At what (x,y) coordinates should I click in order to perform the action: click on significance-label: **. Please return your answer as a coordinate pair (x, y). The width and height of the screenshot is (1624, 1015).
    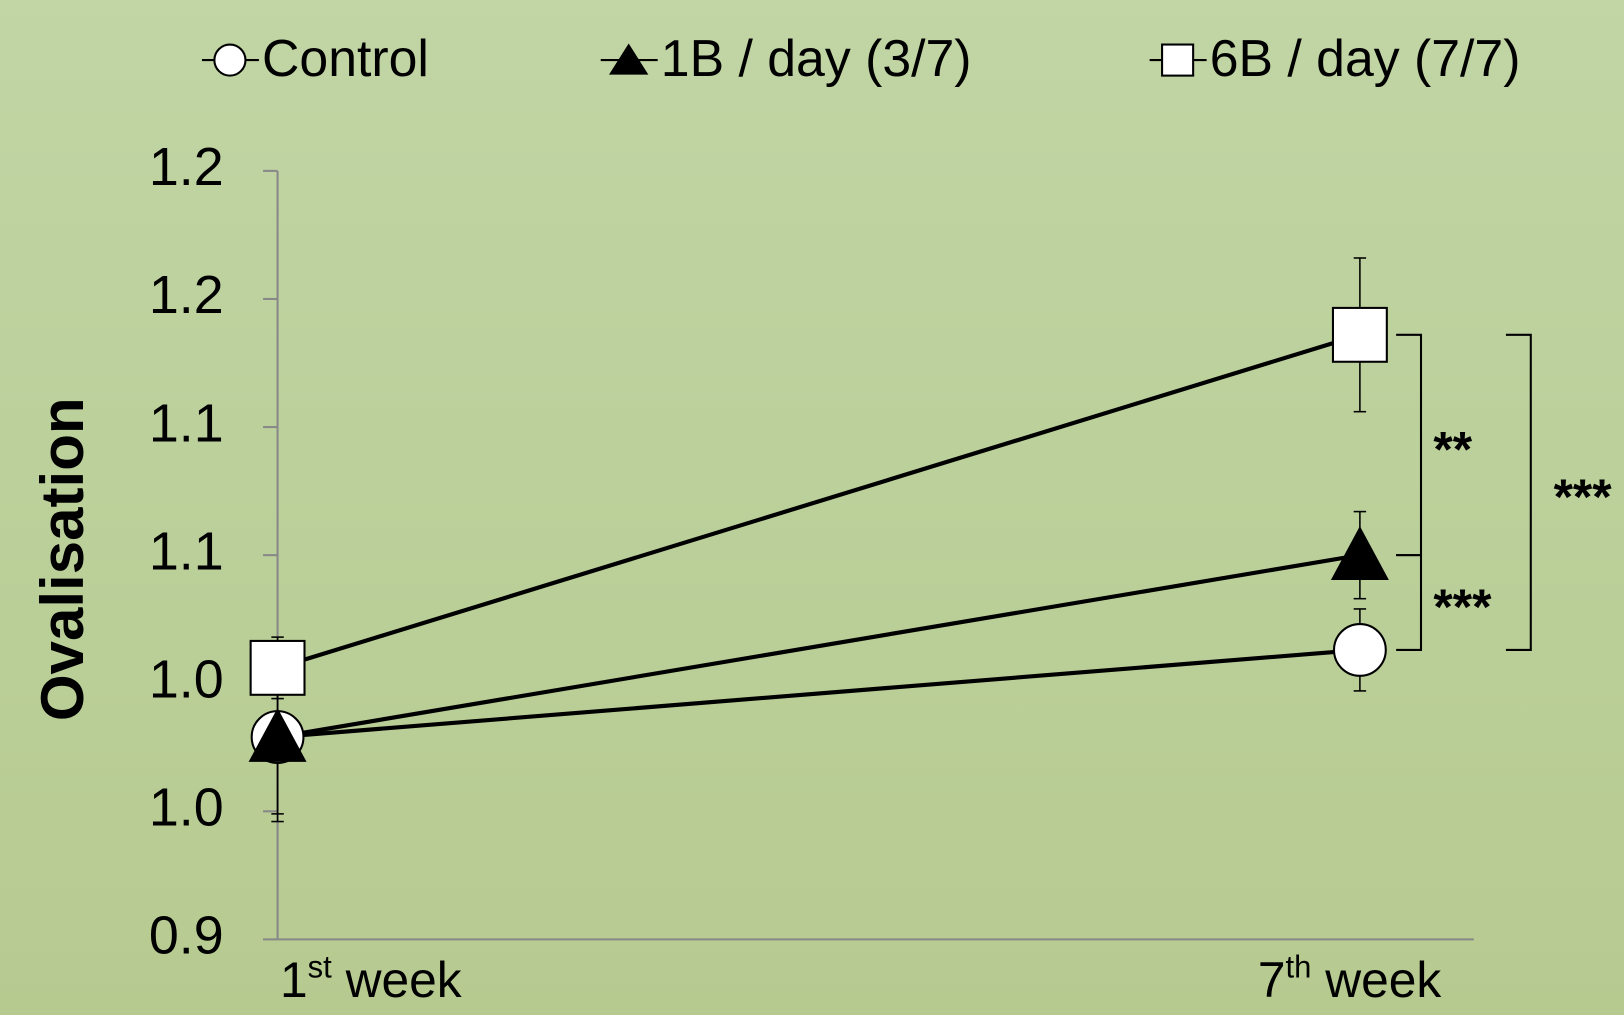
    Looking at the image, I should click on (1452, 449).